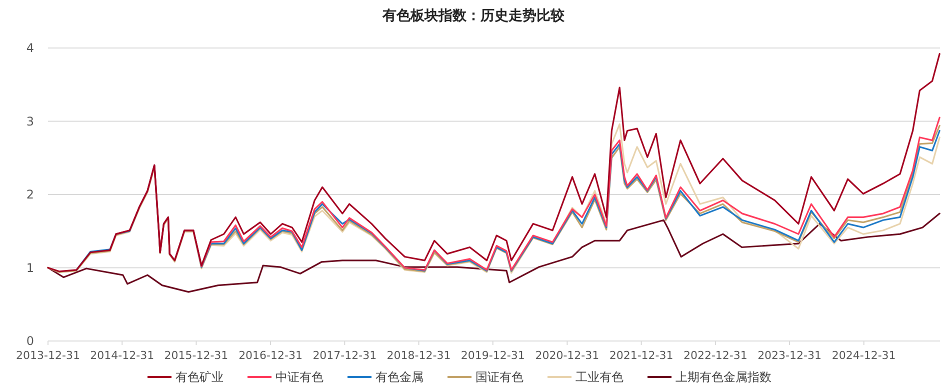 This screenshot has height=391, width=947. Describe the element at coordinates (418, 355) in the screenshot. I see `x-tick-label: 2018-12-31` at that location.